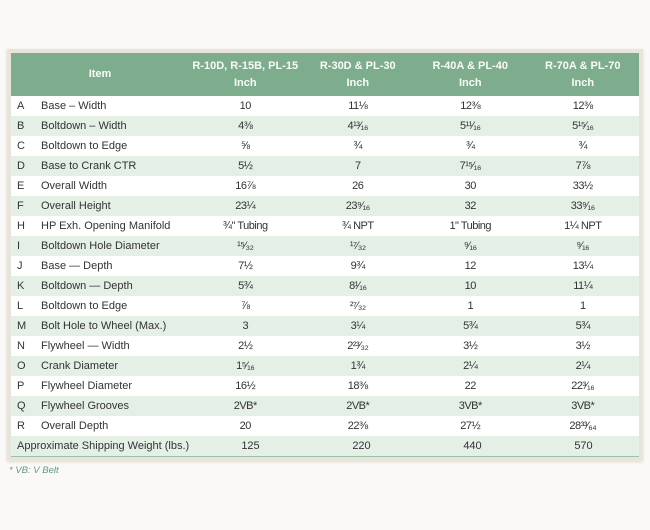  Describe the element at coordinates (21, 146) in the screenshot. I see `row-letter: C` at that location.